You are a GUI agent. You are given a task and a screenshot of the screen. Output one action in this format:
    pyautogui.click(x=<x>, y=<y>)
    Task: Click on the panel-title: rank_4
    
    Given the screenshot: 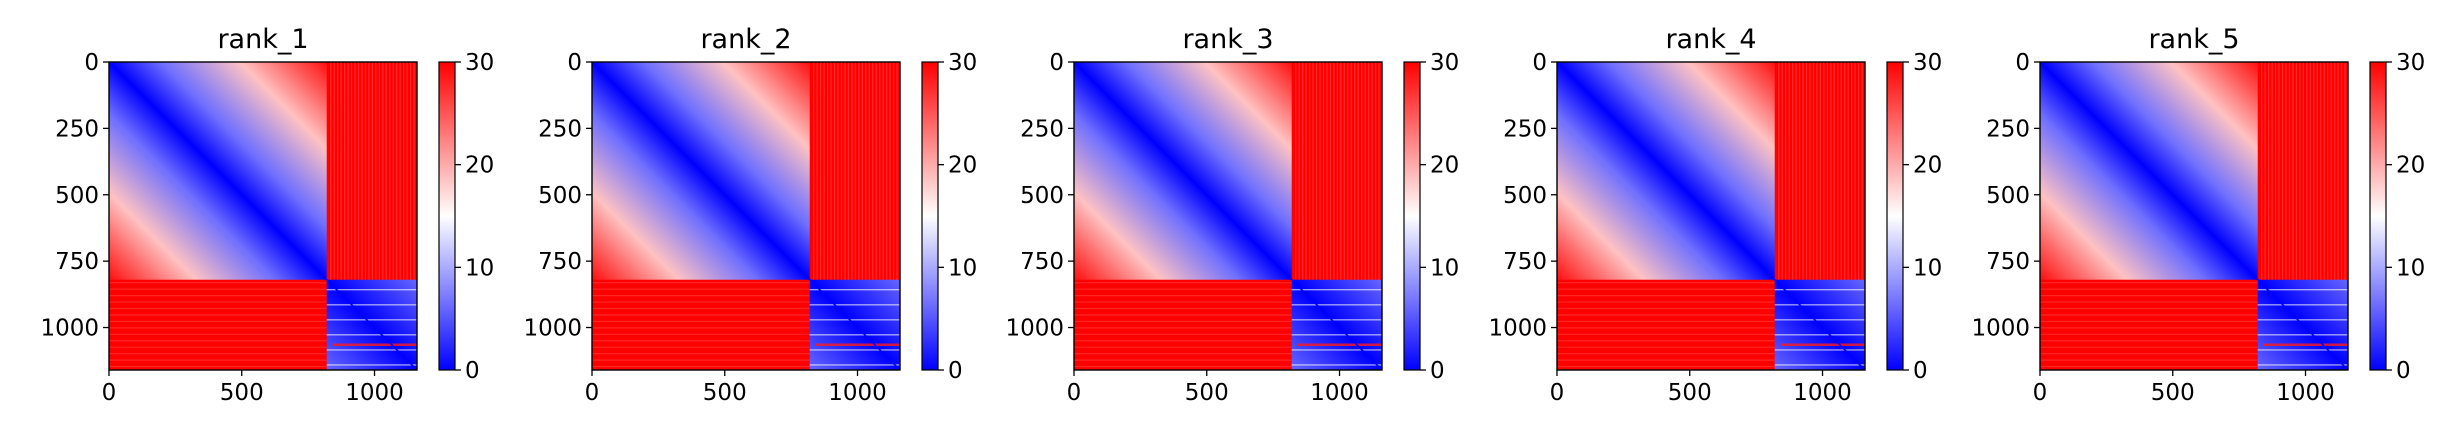 What is the action you would take?
    pyautogui.click(x=1710, y=39)
    